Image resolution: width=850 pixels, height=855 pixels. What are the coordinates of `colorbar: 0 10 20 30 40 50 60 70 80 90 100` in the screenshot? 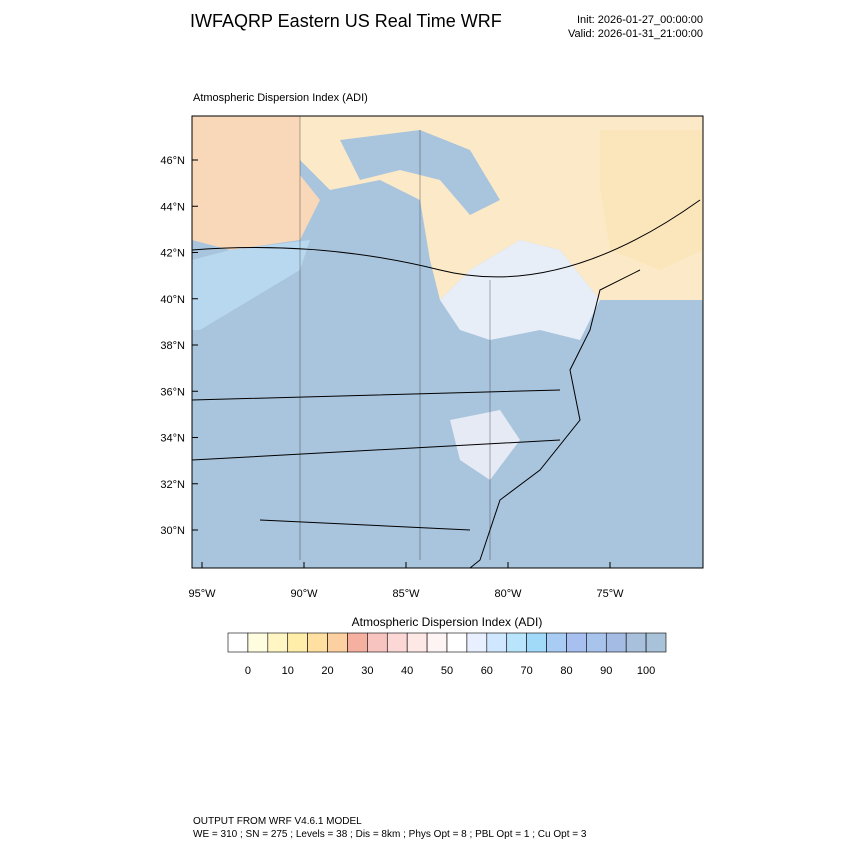 It's located at (447, 654).